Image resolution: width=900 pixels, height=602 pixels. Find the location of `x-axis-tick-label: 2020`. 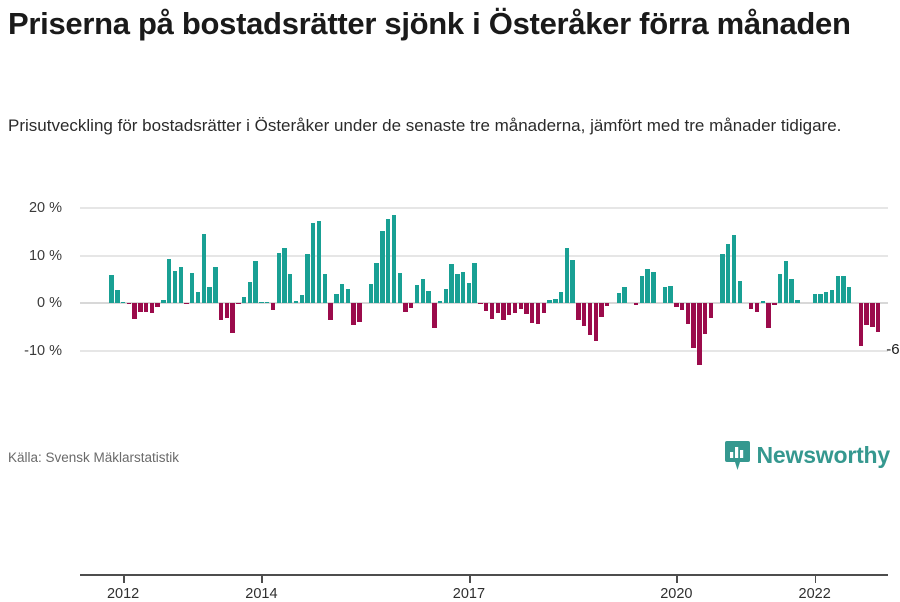

x-axis-tick-label: 2020 is located at coordinates (676, 594).